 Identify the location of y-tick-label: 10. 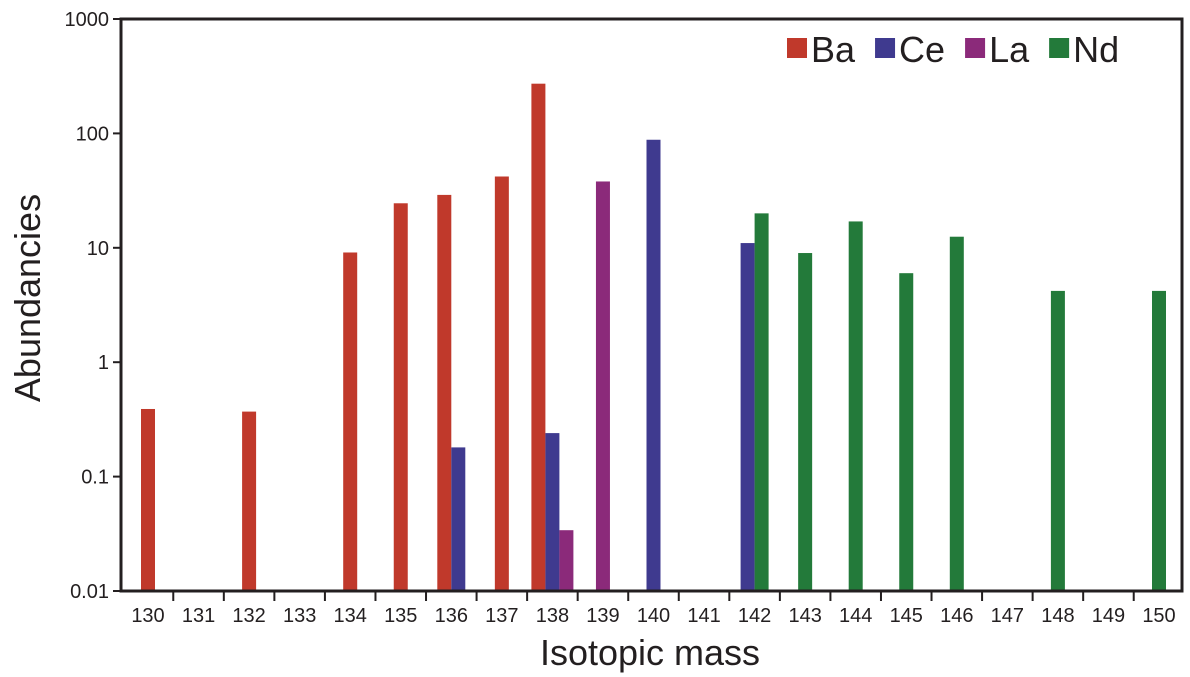
(98, 249).